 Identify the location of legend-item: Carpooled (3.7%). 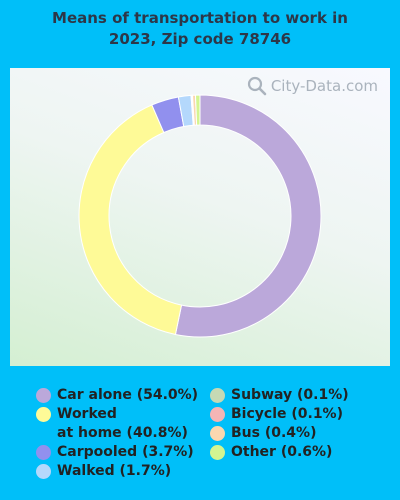
(115, 452).